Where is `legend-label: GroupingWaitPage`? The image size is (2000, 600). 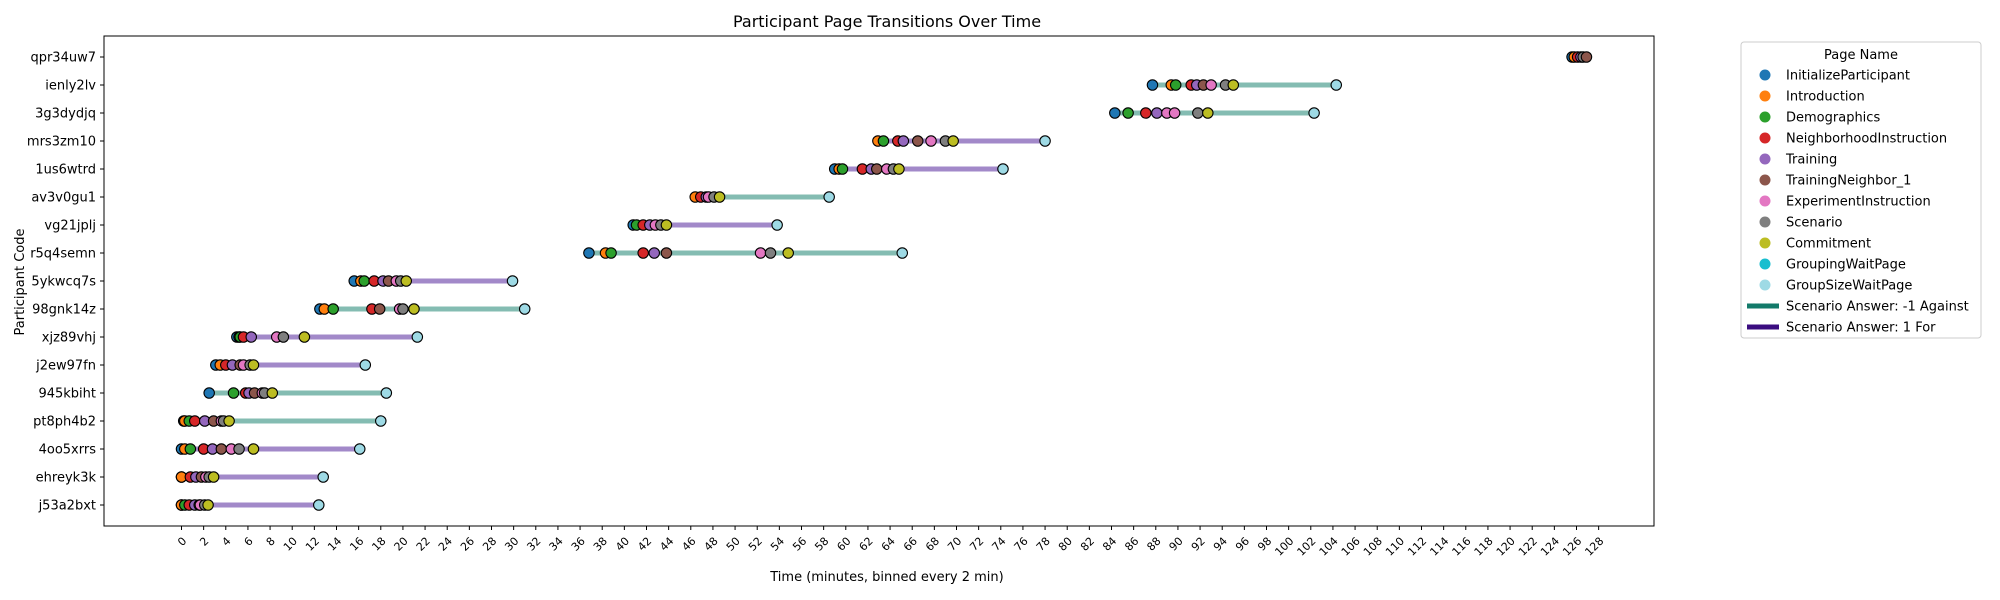 legend-label: GroupingWaitPage is located at coordinates (1846, 265).